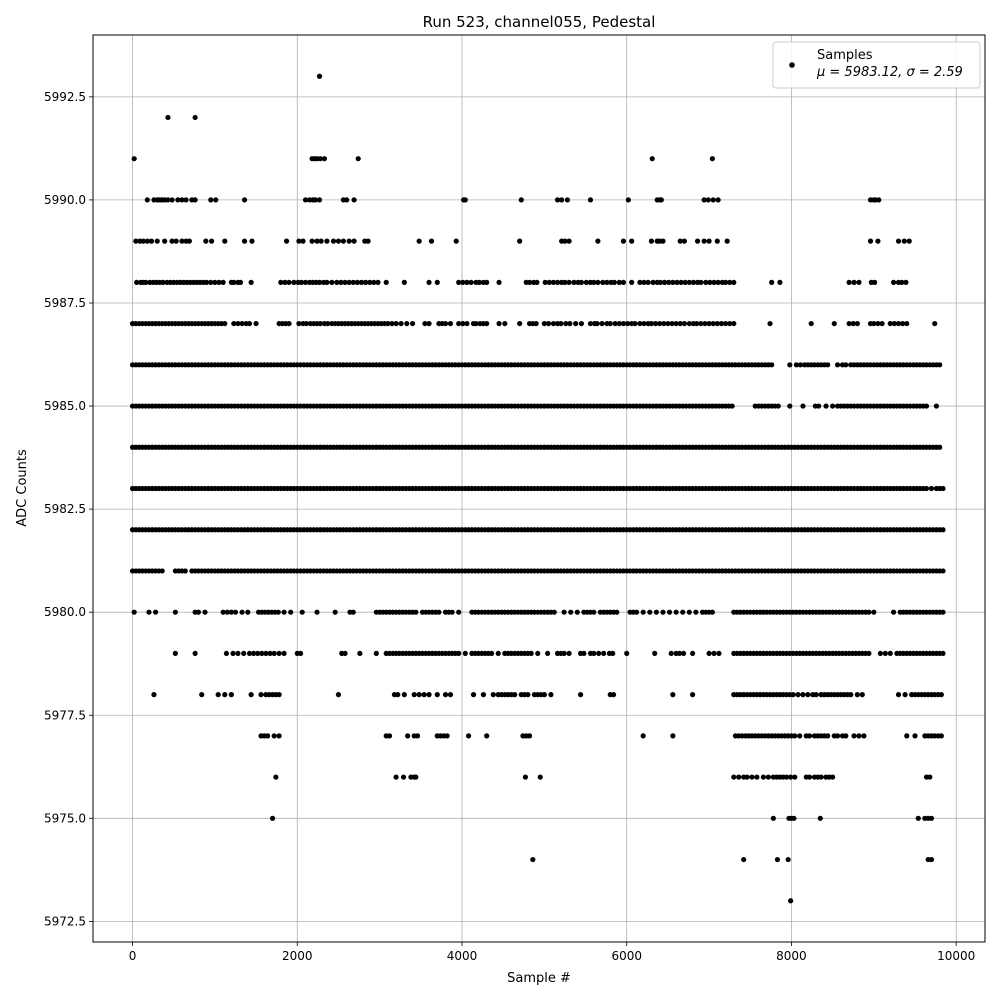  Describe the element at coordinates (539, 978) in the screenshot. I see `x-axis-label: Sample #` at that location.